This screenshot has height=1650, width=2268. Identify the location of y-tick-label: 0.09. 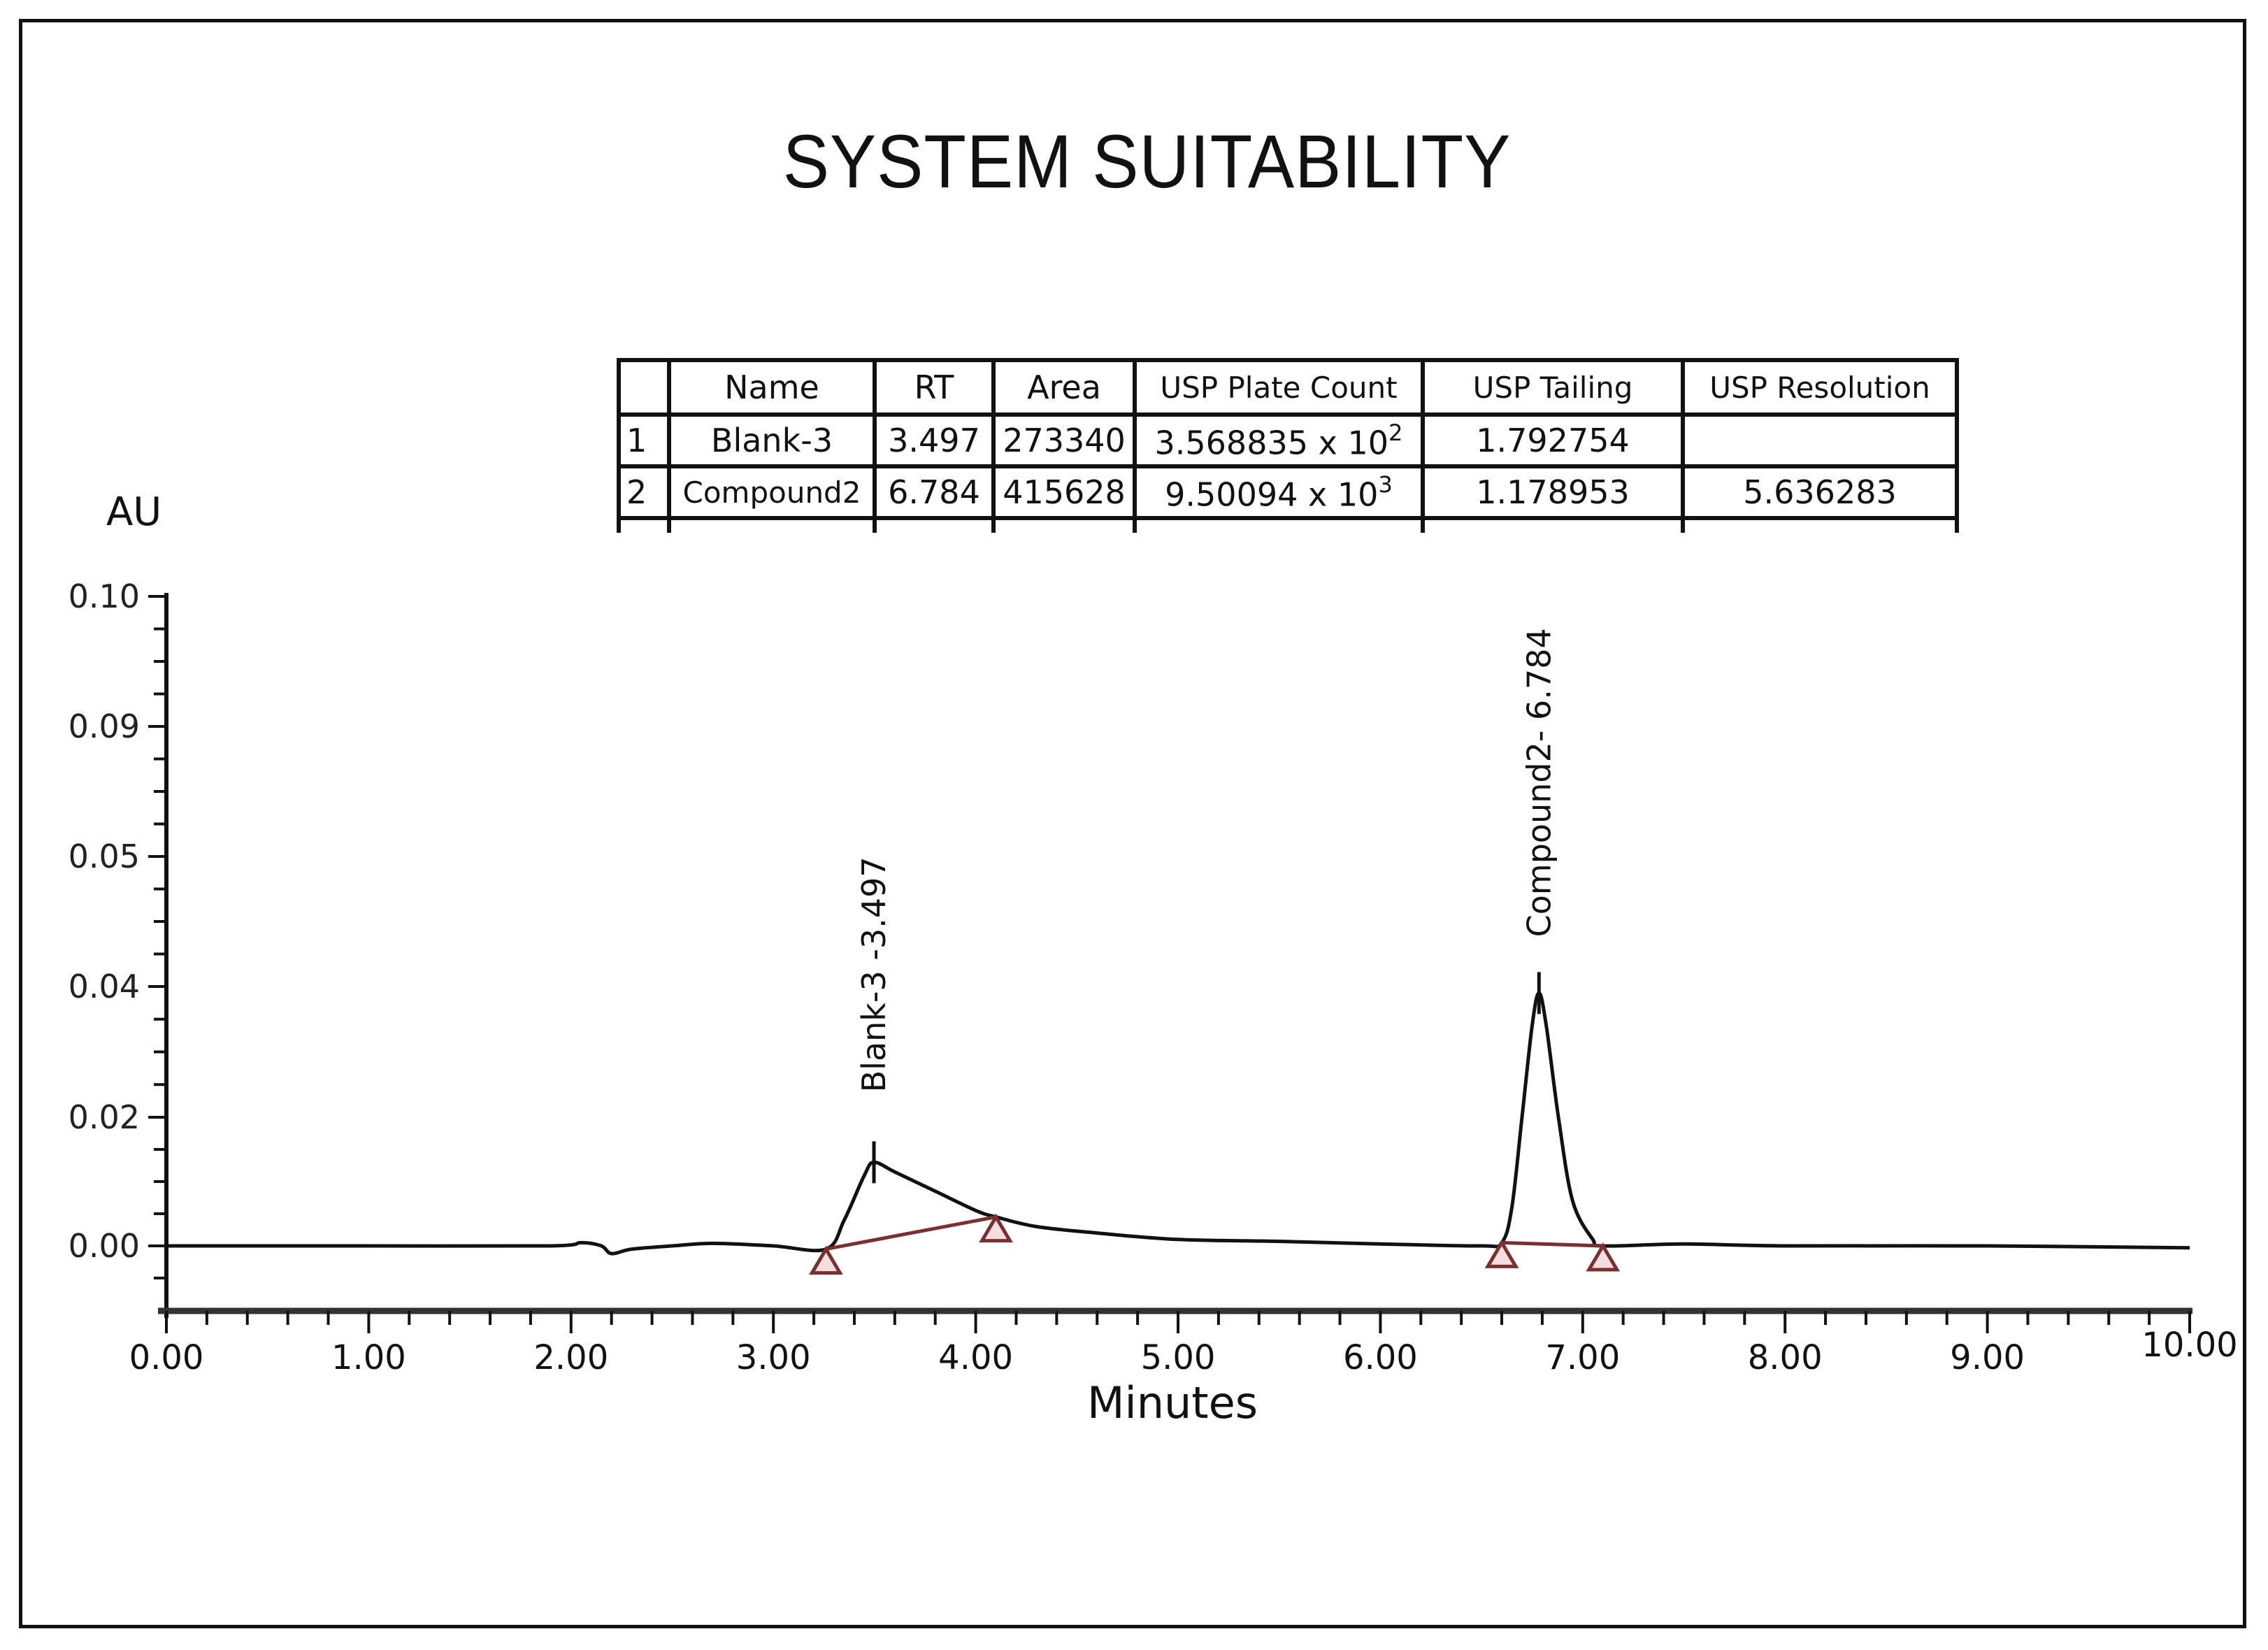
(104, 727).